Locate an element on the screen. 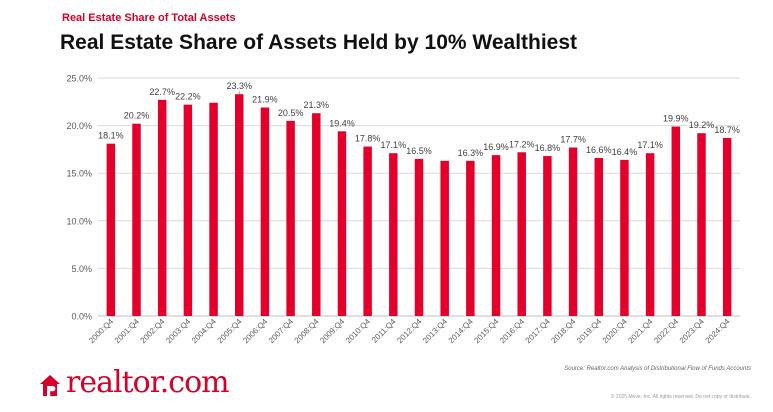  logo-wordmark: realtor.com is located at coordinates (148, 382).